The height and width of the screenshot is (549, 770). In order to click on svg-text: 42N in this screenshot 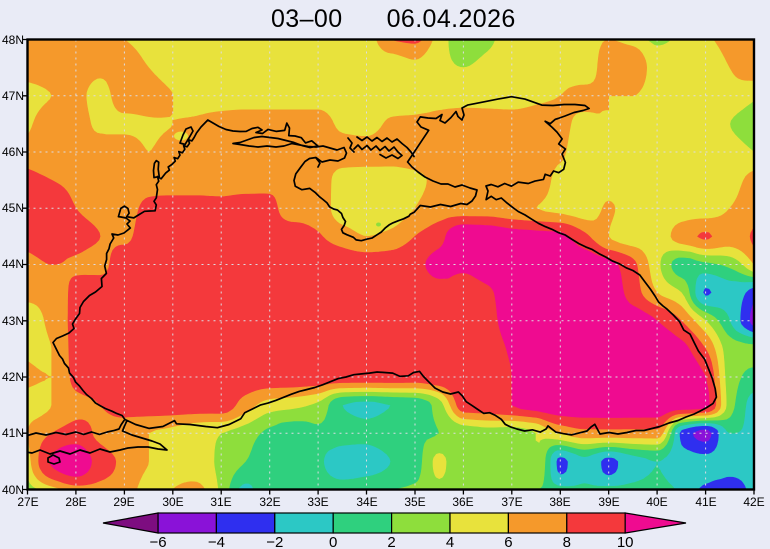, I will do `click(13, 377)`.